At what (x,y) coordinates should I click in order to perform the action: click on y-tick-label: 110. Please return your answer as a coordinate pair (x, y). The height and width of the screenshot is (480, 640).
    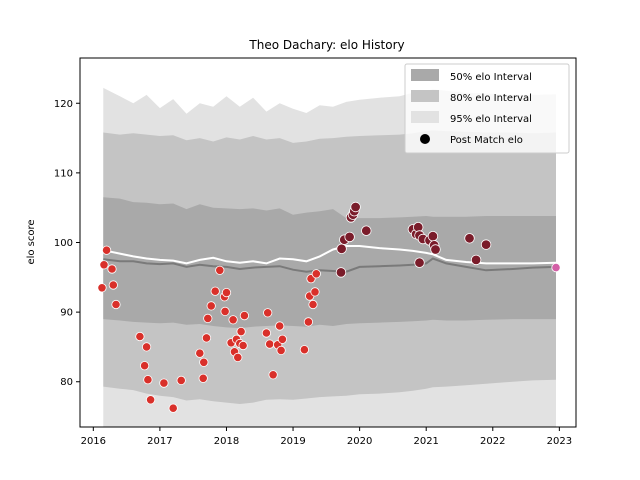
    Looking at the image, I should click on (63, 173).